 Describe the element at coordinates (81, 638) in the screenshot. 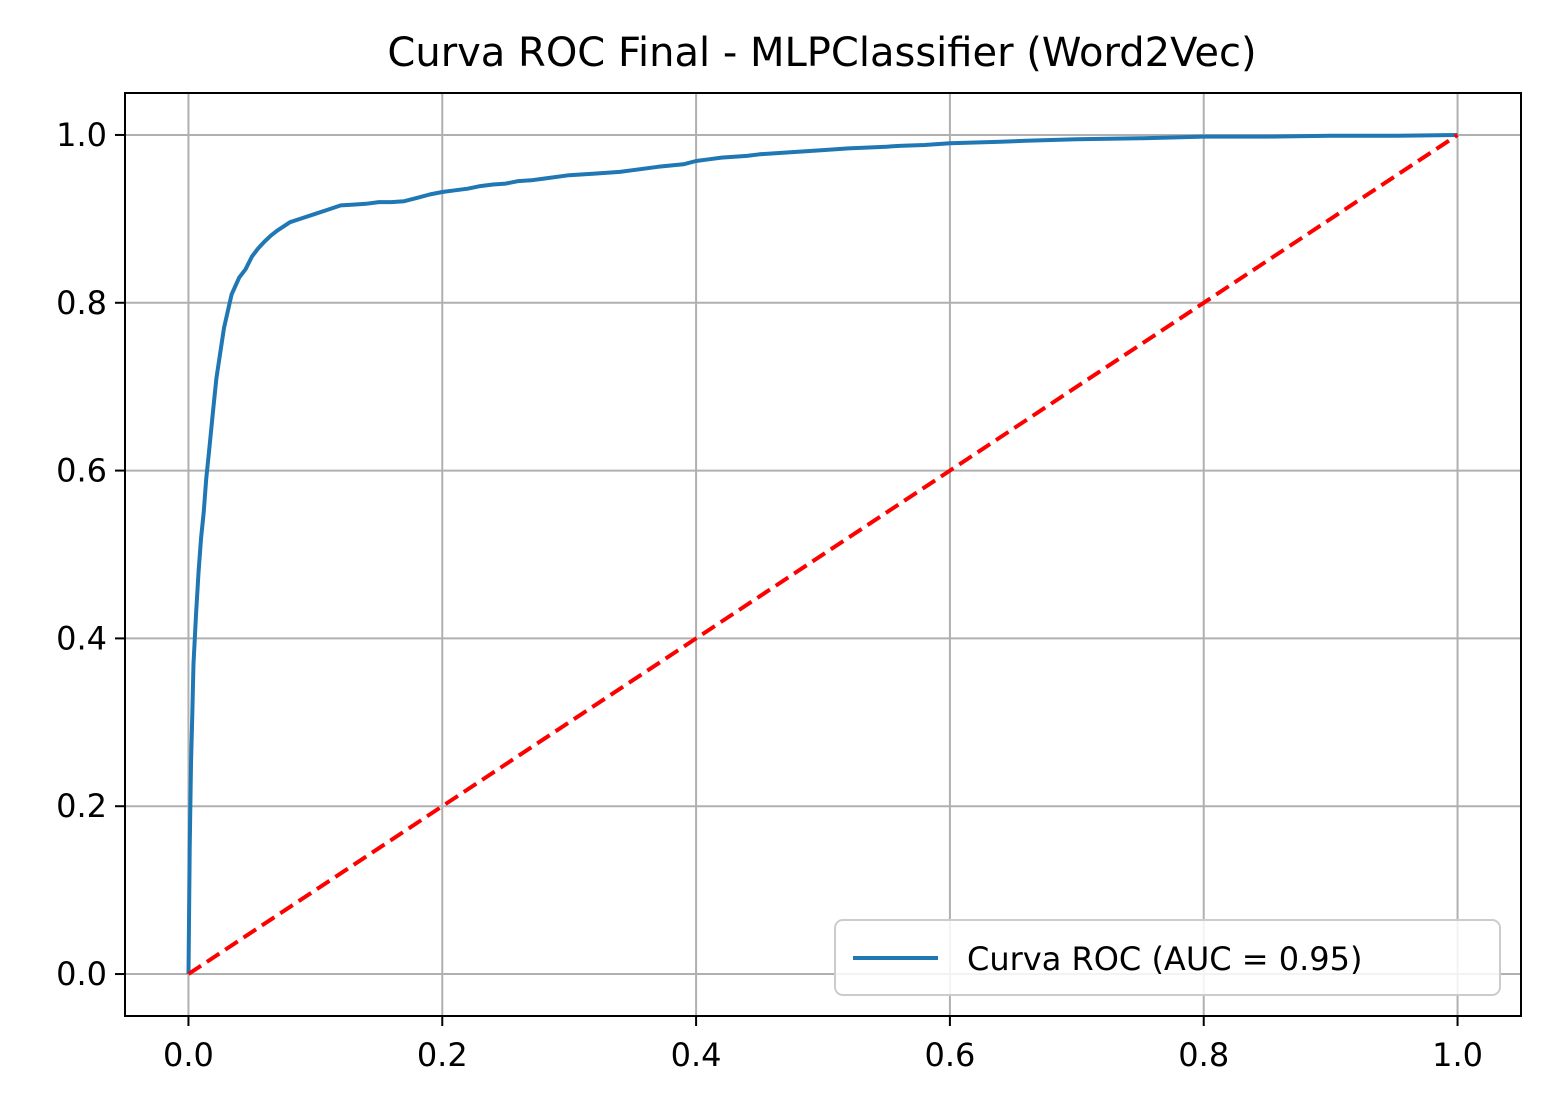

I see `y-tick-label: 0.4` at that location.